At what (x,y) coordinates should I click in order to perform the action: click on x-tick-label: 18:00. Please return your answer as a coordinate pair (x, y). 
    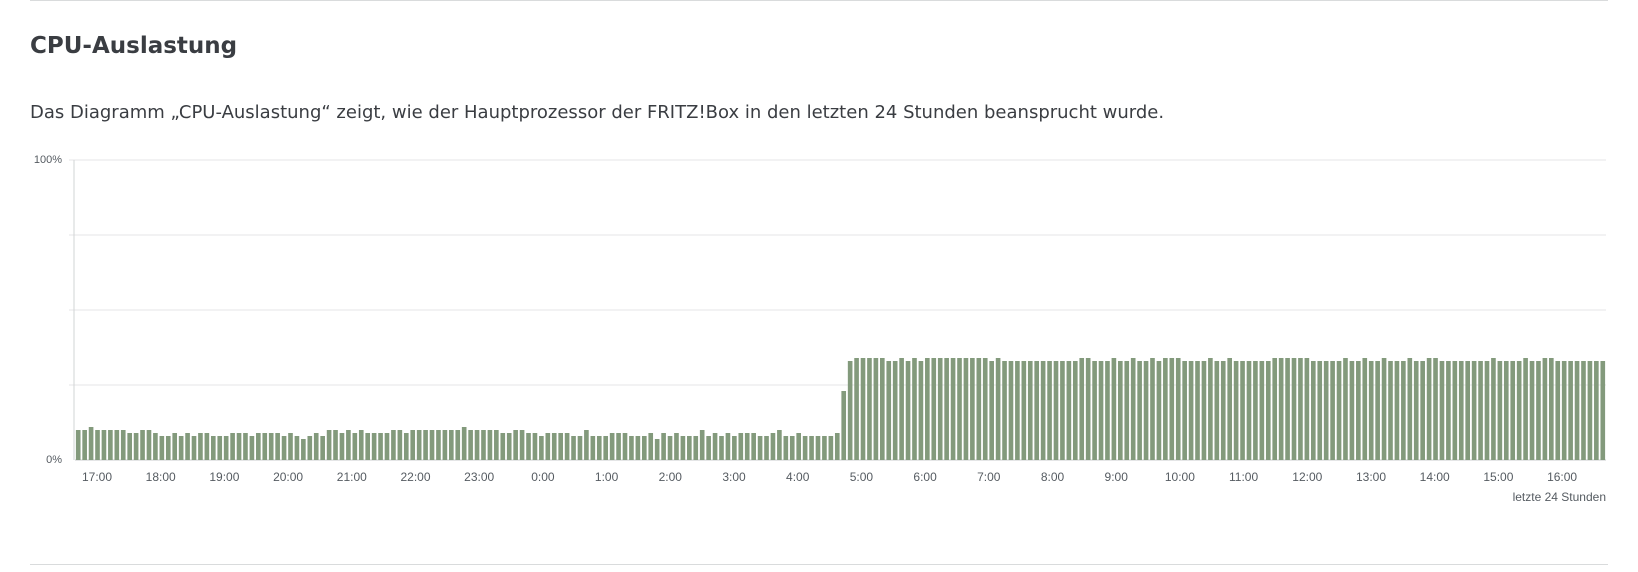
    Looking at the image, I should click on (161, 477).